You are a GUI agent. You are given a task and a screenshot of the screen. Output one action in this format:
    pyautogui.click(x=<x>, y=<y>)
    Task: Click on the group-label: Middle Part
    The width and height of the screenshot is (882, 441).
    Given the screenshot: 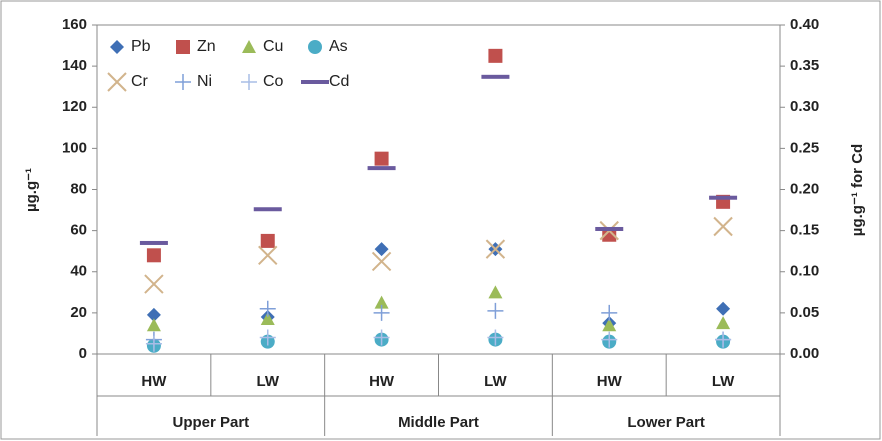 What is the action you would take?
    pyautogui.click(x=438, y=422)
    